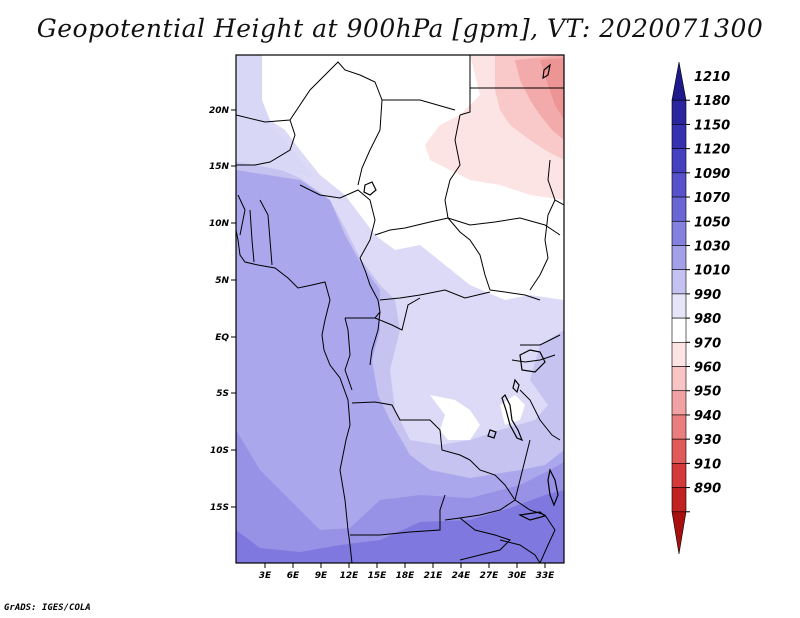  I want to click on lon-label: 15E, so click(378, 576).